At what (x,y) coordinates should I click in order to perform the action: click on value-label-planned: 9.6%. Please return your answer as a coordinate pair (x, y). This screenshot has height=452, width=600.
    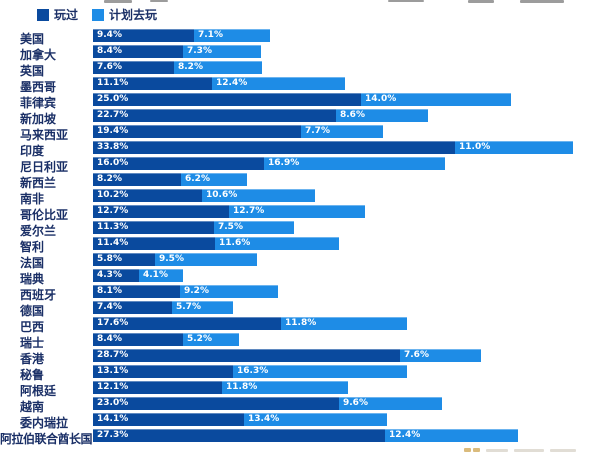
    Looking at the image, I should click on (355, 403).